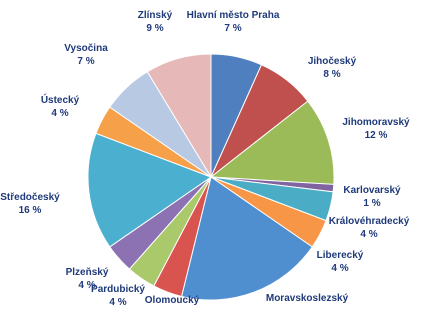 The width and height of the screenshot is (444, 321). Describe the element at coordinates (332, 68) in the screenshot. I see `slice-label-1: Jihočeský 8 %` at that location.